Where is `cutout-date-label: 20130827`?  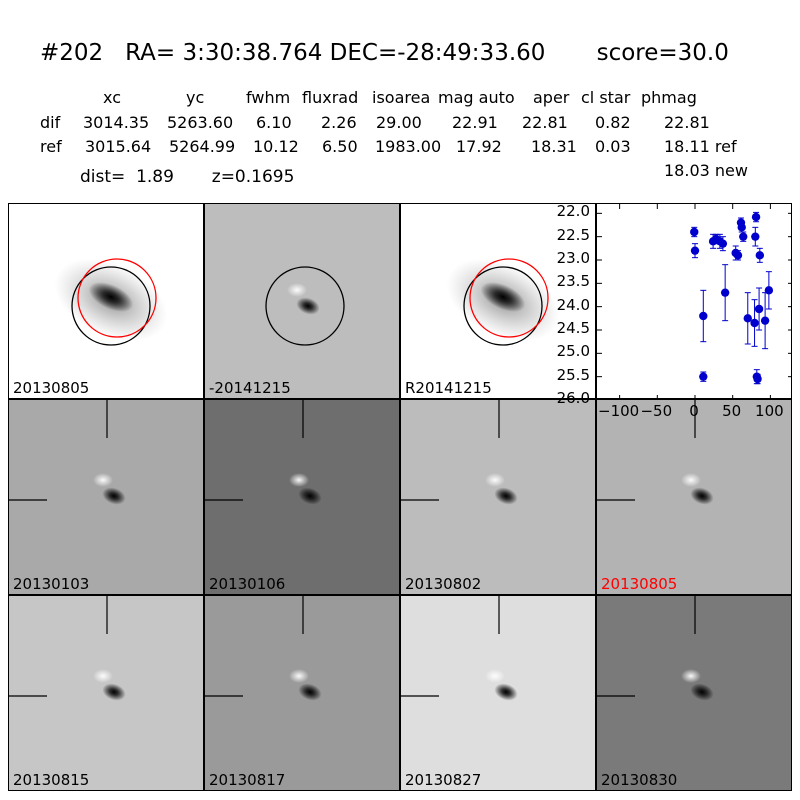
cutout-date-label: 20130827 is located at coordinates (443, 780).